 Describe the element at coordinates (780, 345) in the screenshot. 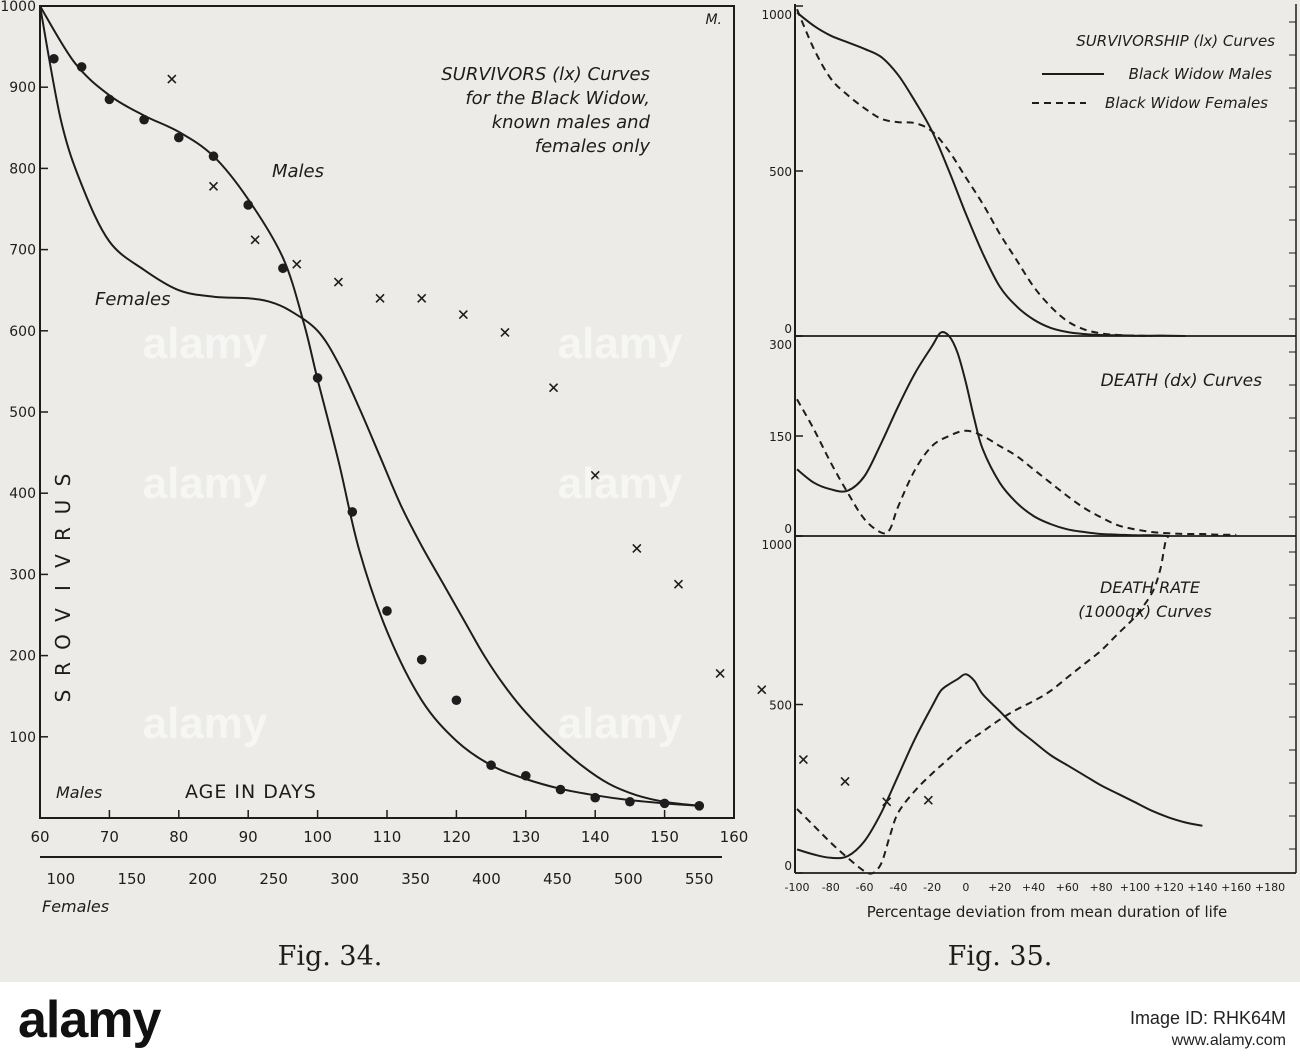

I see `fig35-y-tick-label: 300` at that location.